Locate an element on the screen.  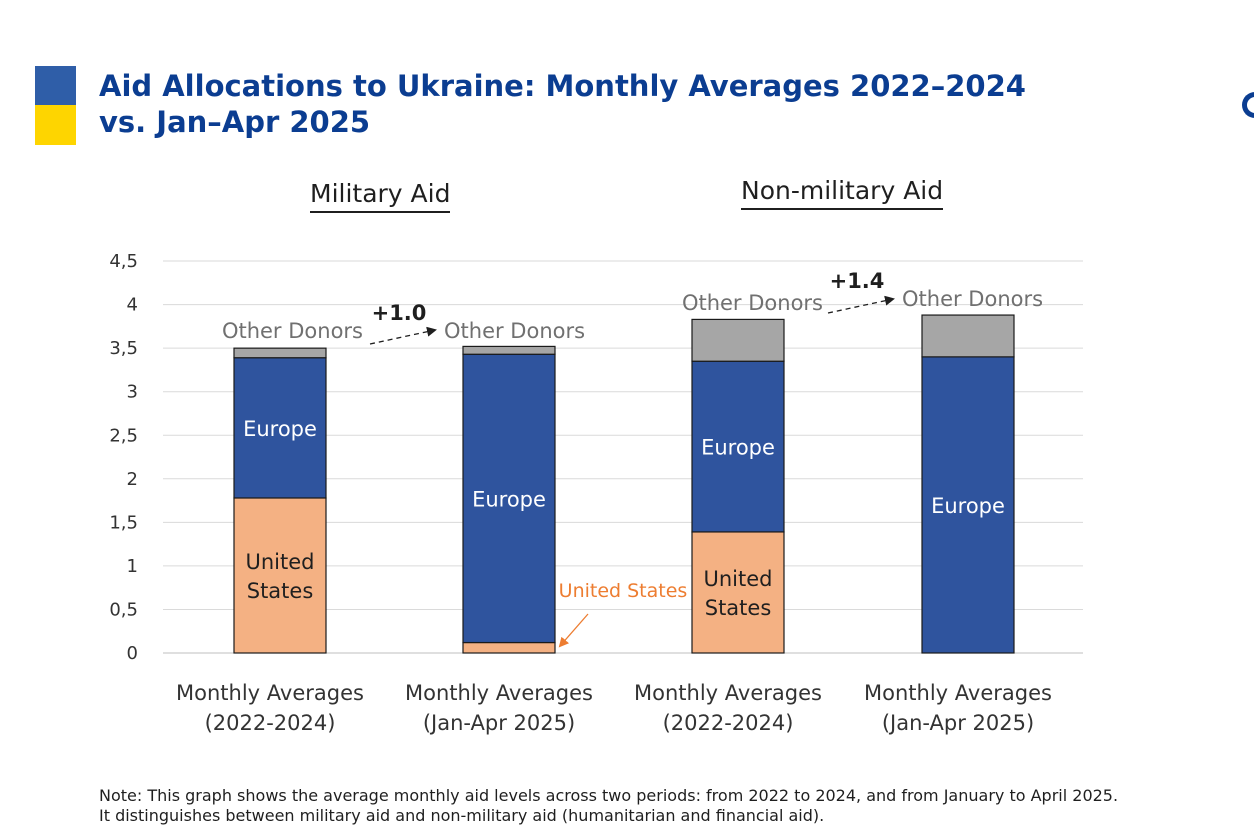
y-tick-label: 1 is located at coordinates (132, 566).